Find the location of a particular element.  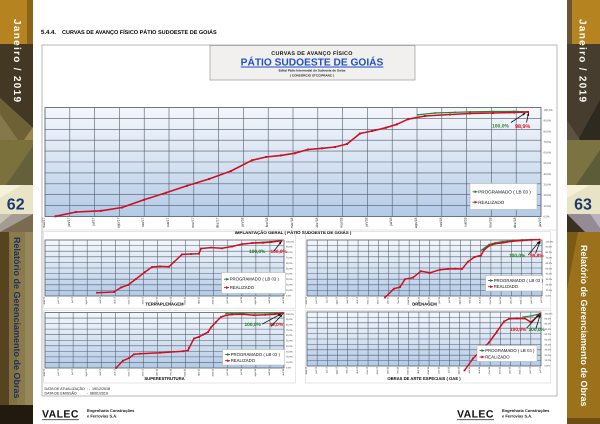

svg-text: jul/18 is located at coordinates (449, 299).